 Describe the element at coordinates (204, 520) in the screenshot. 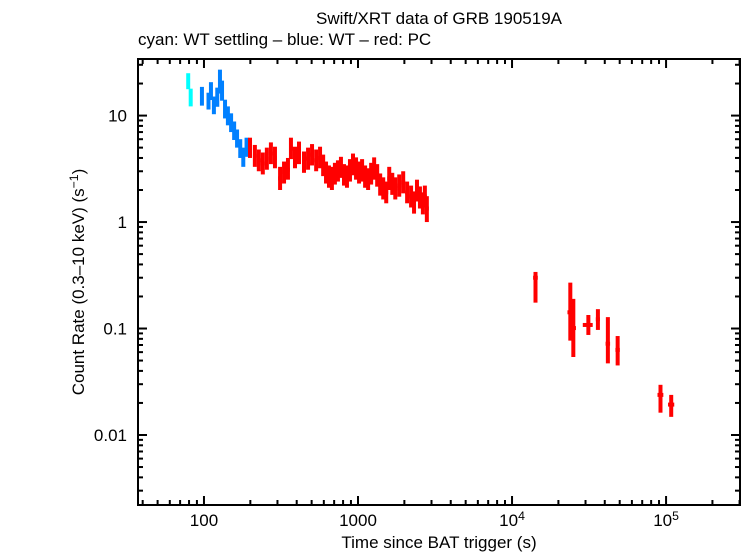

I see `x-tick-label: 100` at that location.